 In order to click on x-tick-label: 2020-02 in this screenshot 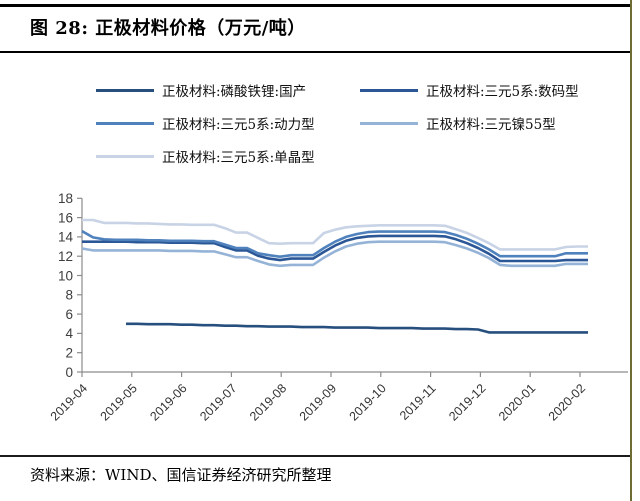, I will do `click(567, 402)`.